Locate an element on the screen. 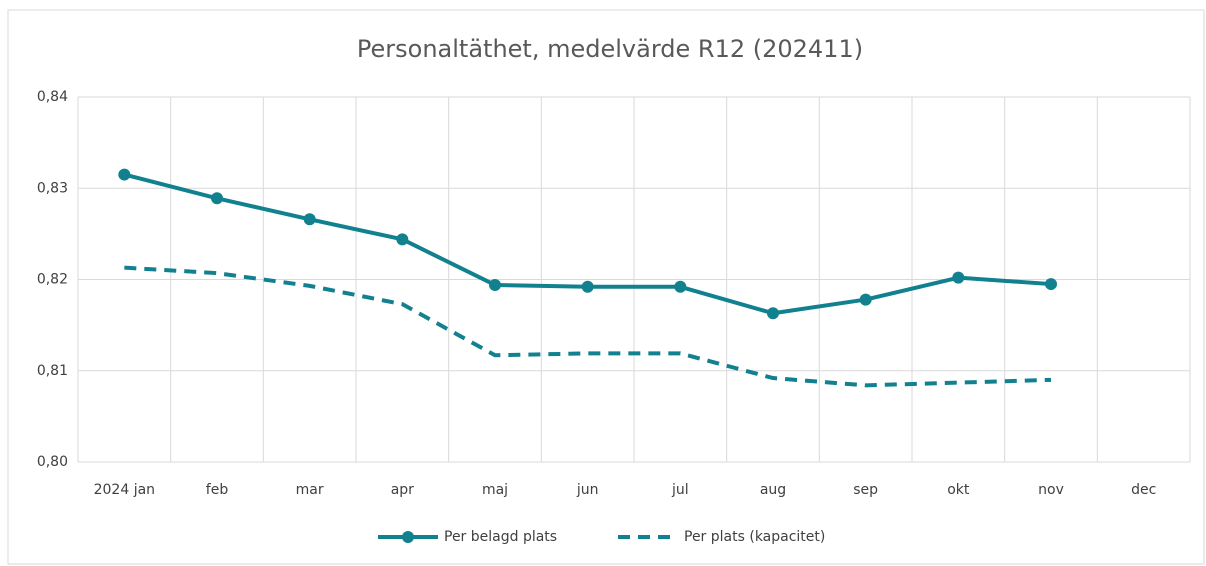  y-tick-label: 0,82 is located at coordinates (52, 280).